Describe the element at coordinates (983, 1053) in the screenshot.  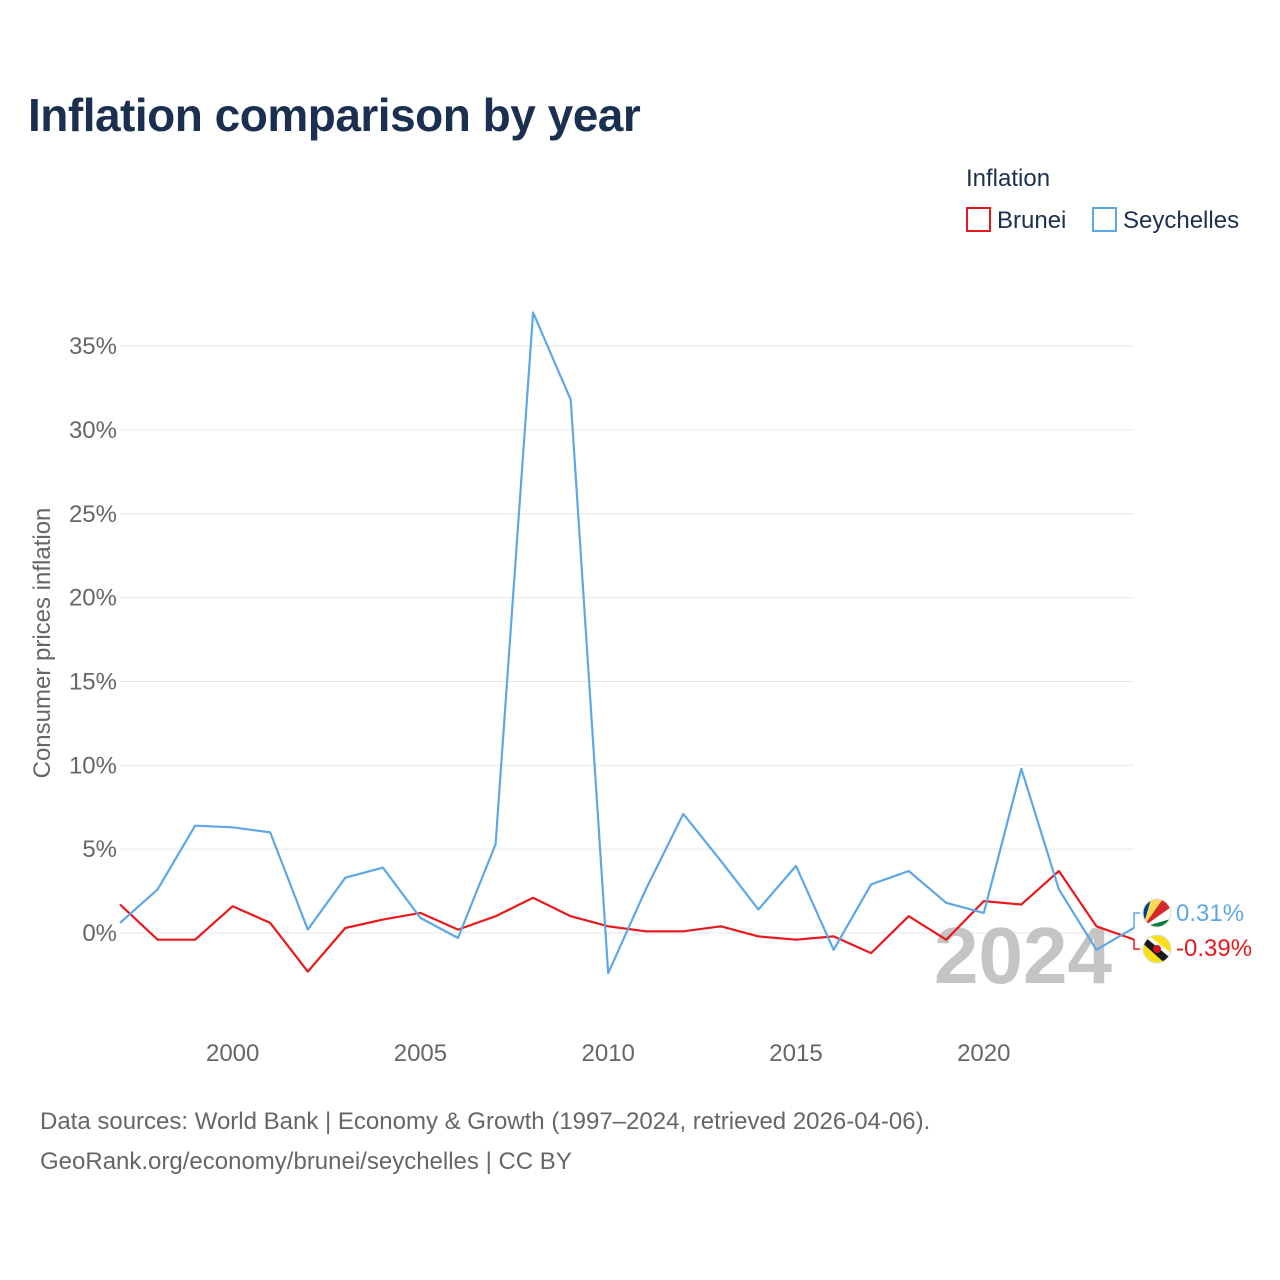
I see `x-tick-label: 2020` at that location.